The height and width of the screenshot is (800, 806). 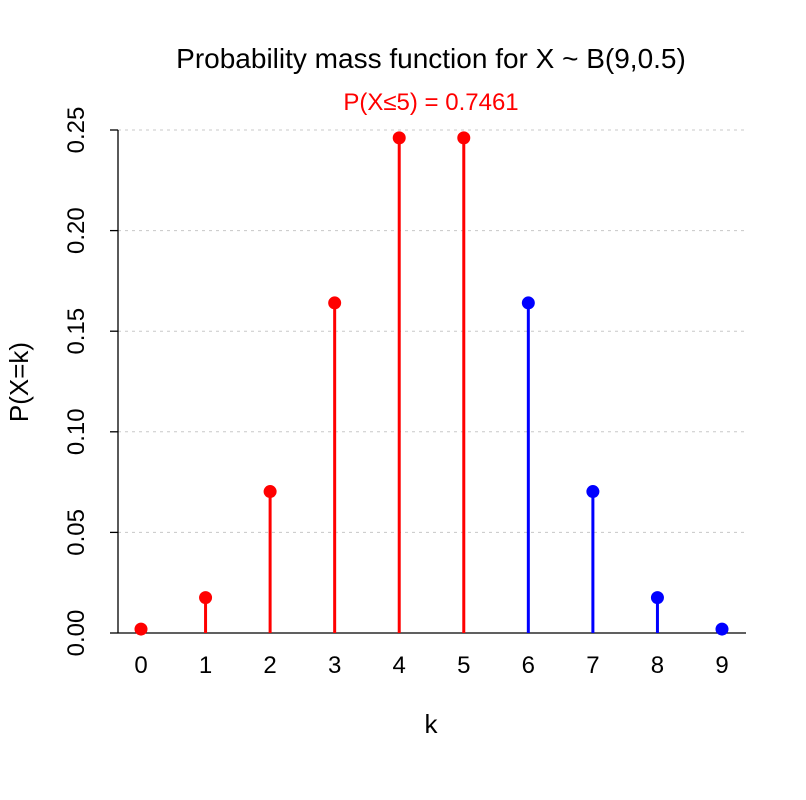 What do you see at coordinates (528, 665) in the screenshot?
I see `x-tick-label-6: 6` at bounding box center [528, 665].